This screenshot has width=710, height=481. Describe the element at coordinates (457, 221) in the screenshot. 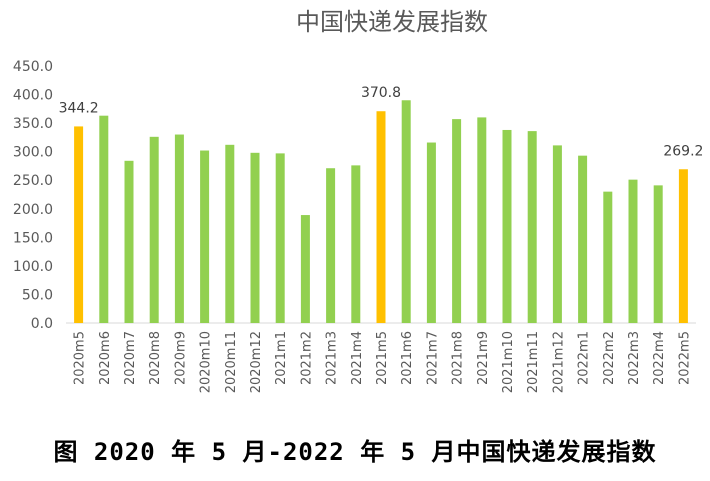

I see `bar-2021m8` at that location.